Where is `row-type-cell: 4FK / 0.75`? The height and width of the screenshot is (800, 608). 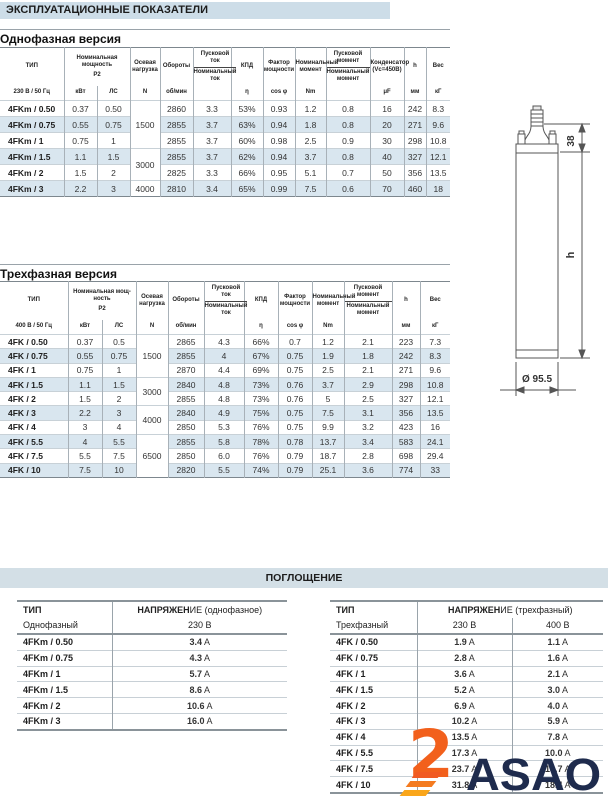
row-type-cell: 4FK / 0.75 is located at coordinates (34, 356).